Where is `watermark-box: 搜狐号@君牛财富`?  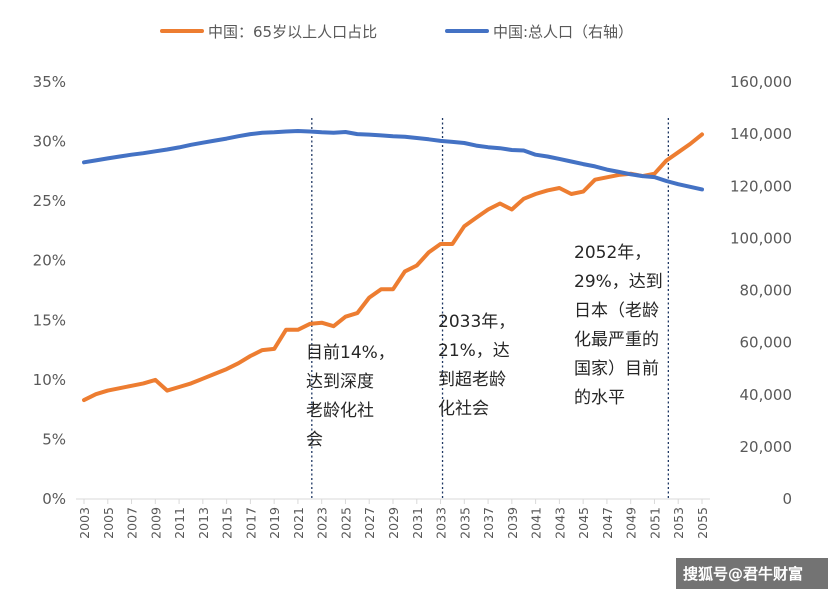
watermark-box: 搜狐号@君牛财富 is located at coordinates (752, 573).